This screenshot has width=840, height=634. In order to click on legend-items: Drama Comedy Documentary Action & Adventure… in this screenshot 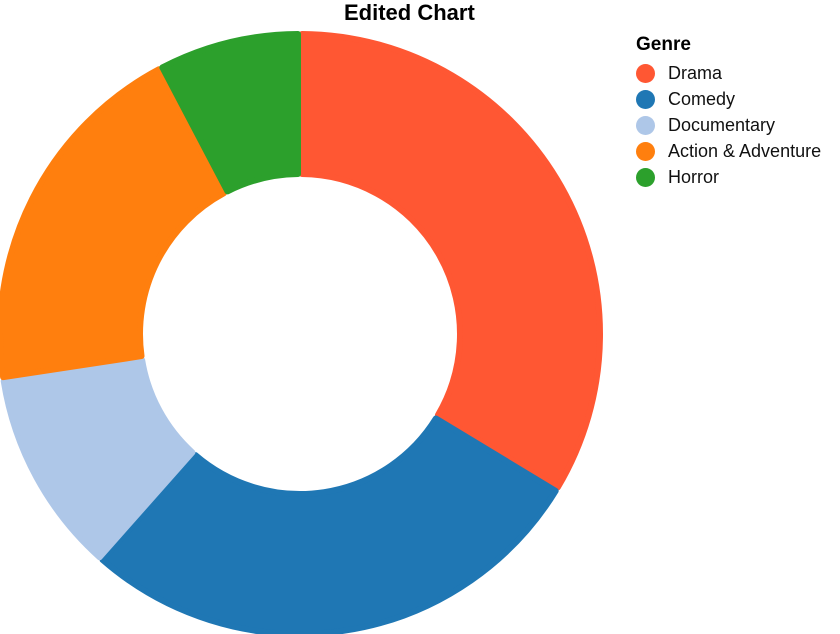, I will do `click(728, 125)`.